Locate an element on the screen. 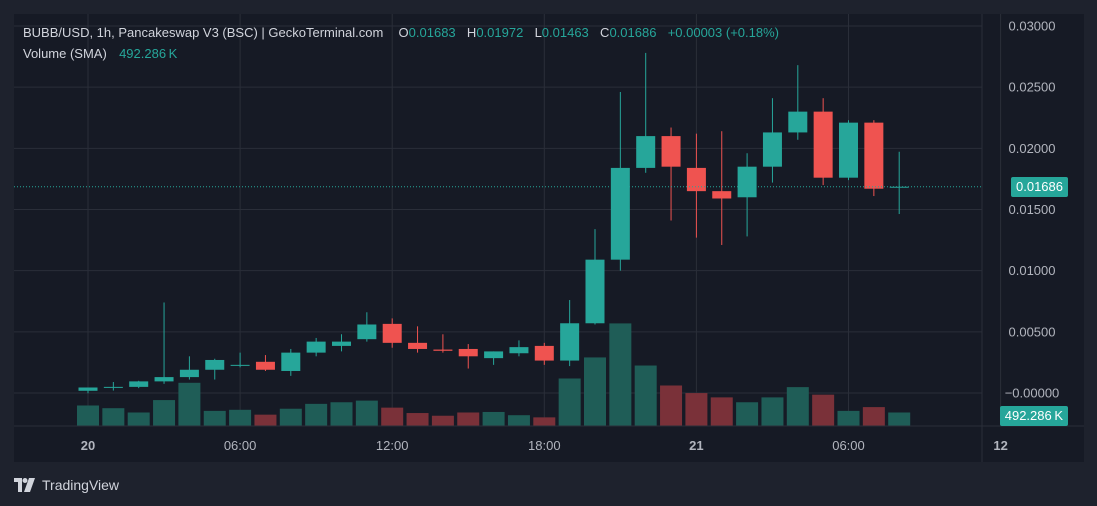 The width and height of the screenshot is (1097, 506). change-value: +0.00003 (+0.18%) is located at coordinates (723, 32).